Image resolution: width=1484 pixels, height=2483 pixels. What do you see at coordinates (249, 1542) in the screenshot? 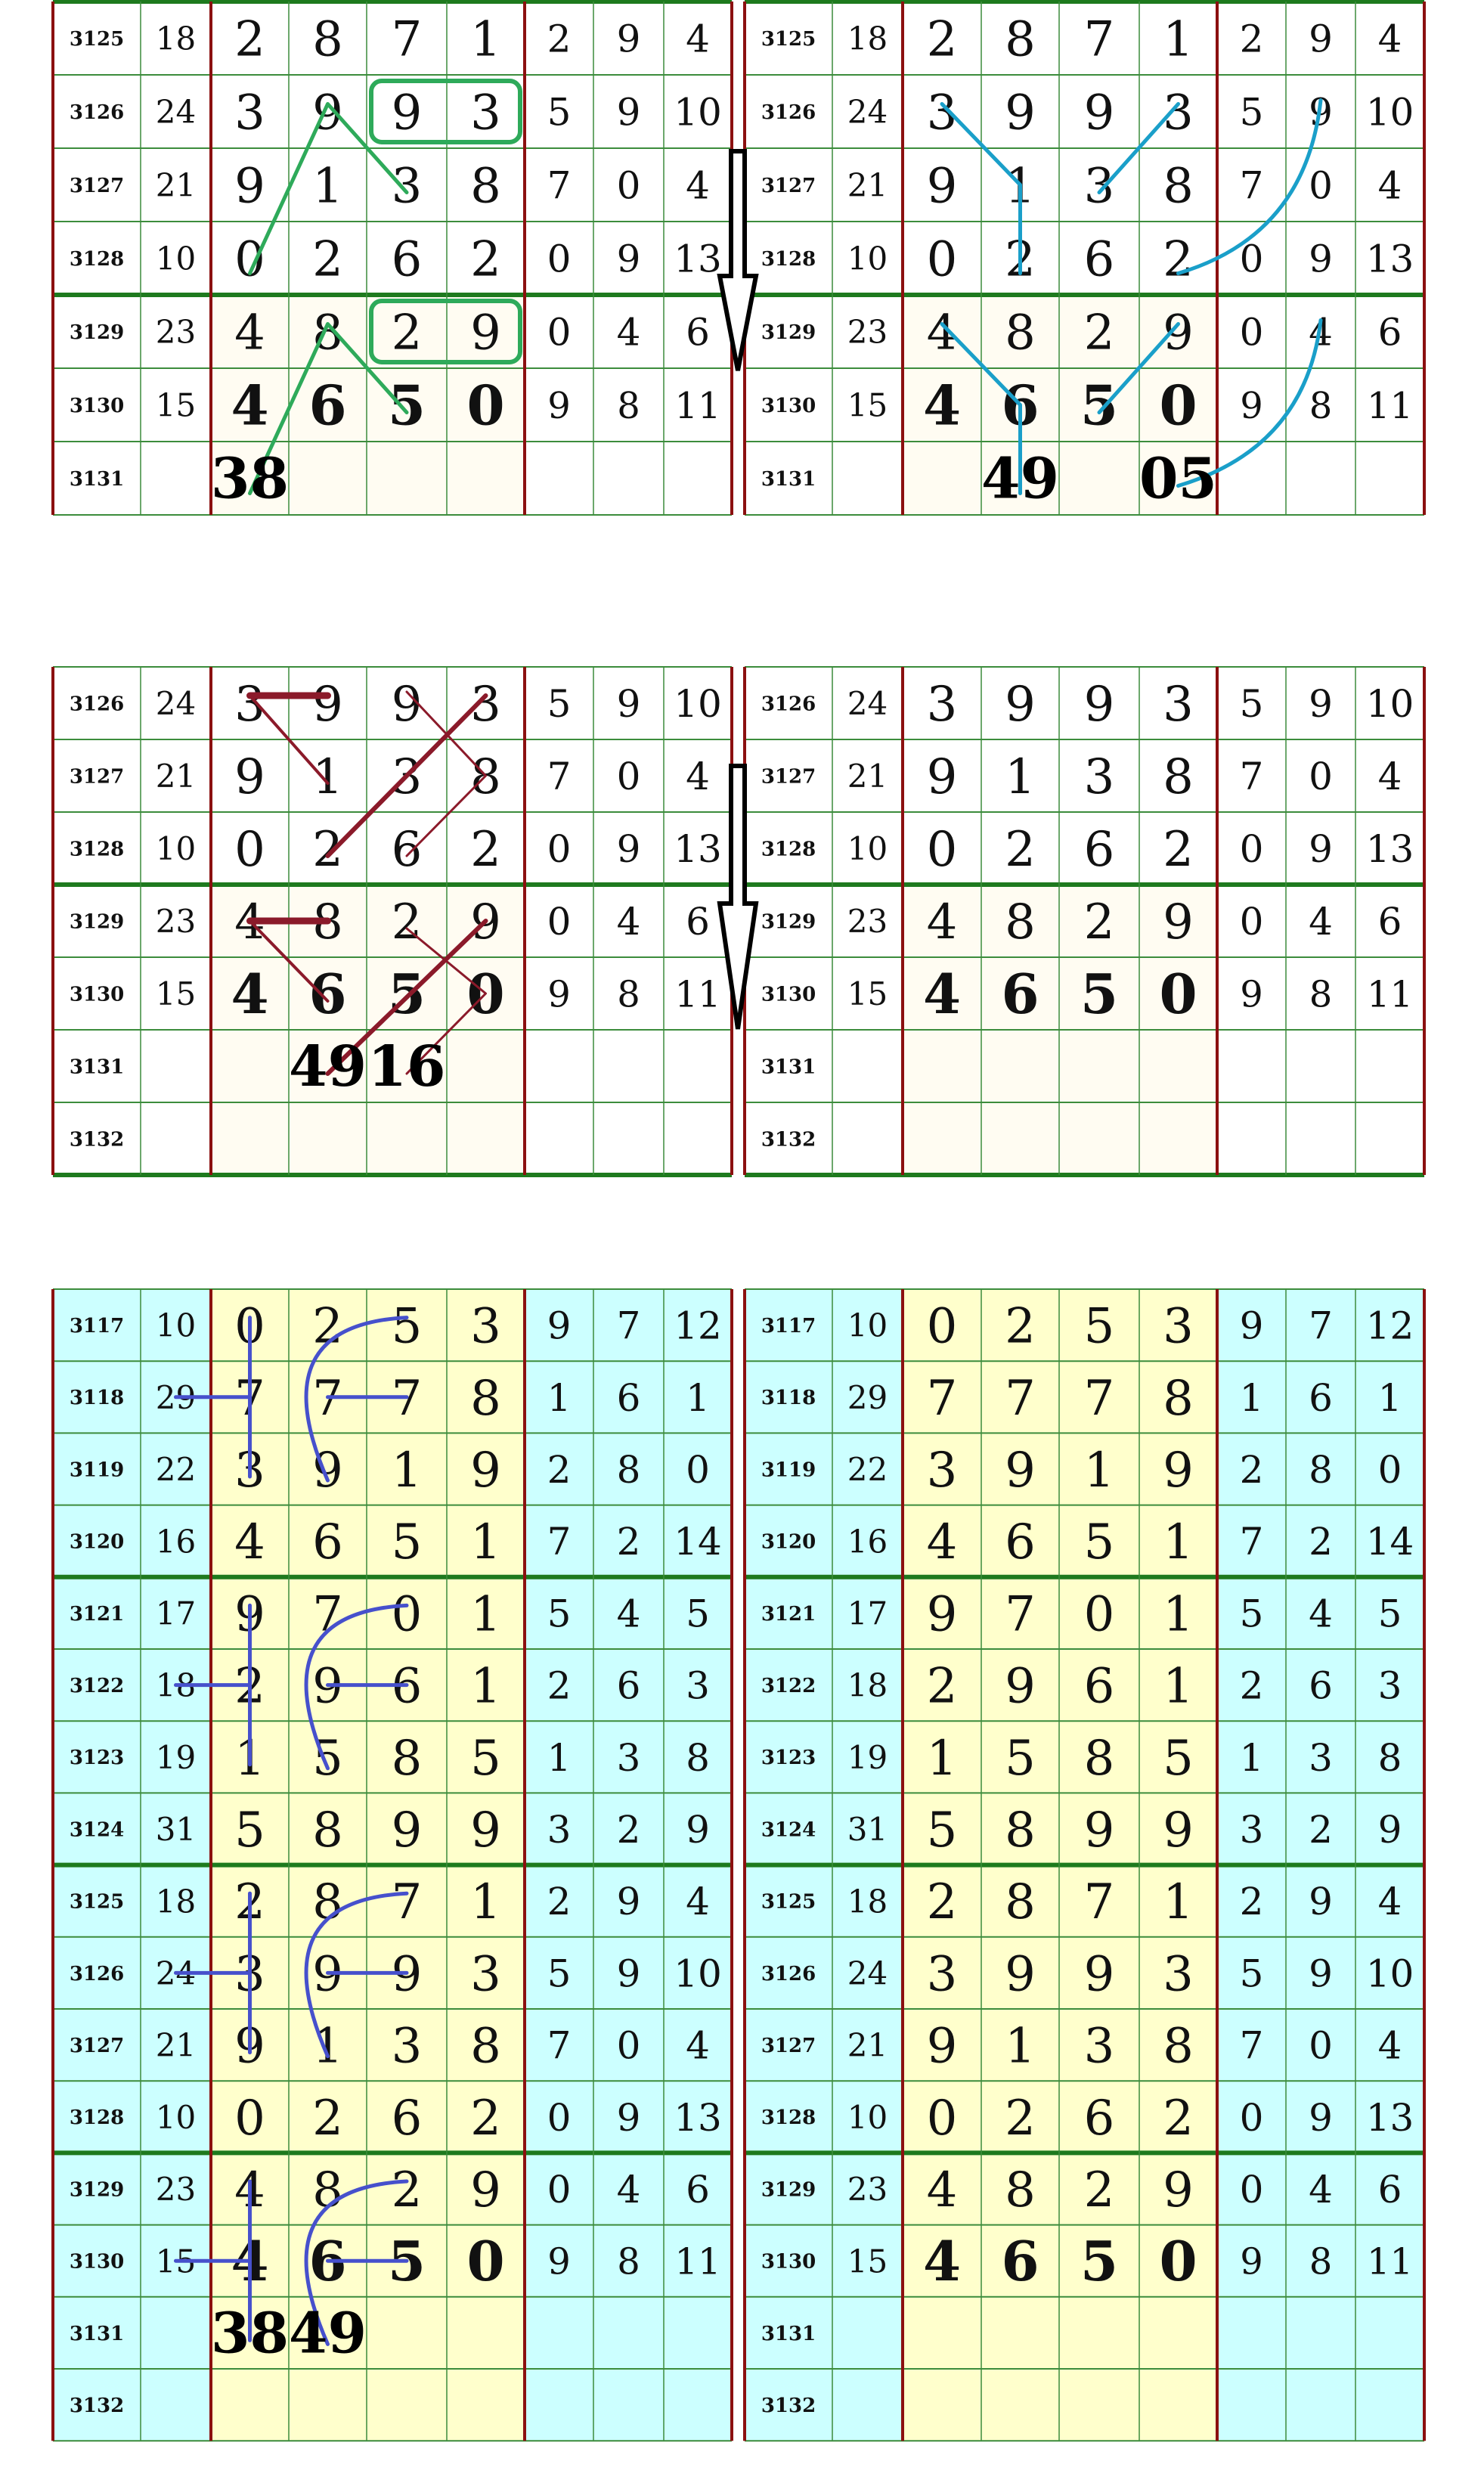
I see `draw-digit: 4` at bounding box center [249, 1542].